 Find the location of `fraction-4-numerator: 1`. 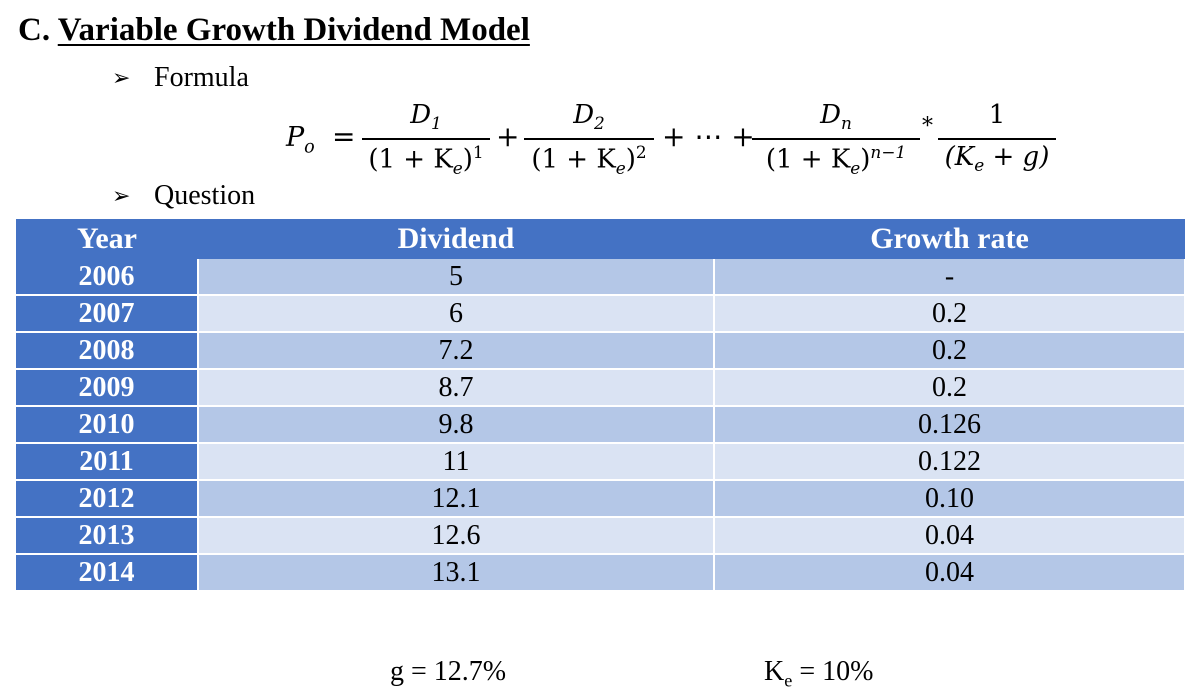

fraction-4-numerator: 1 is located at coordinates (997, 115).